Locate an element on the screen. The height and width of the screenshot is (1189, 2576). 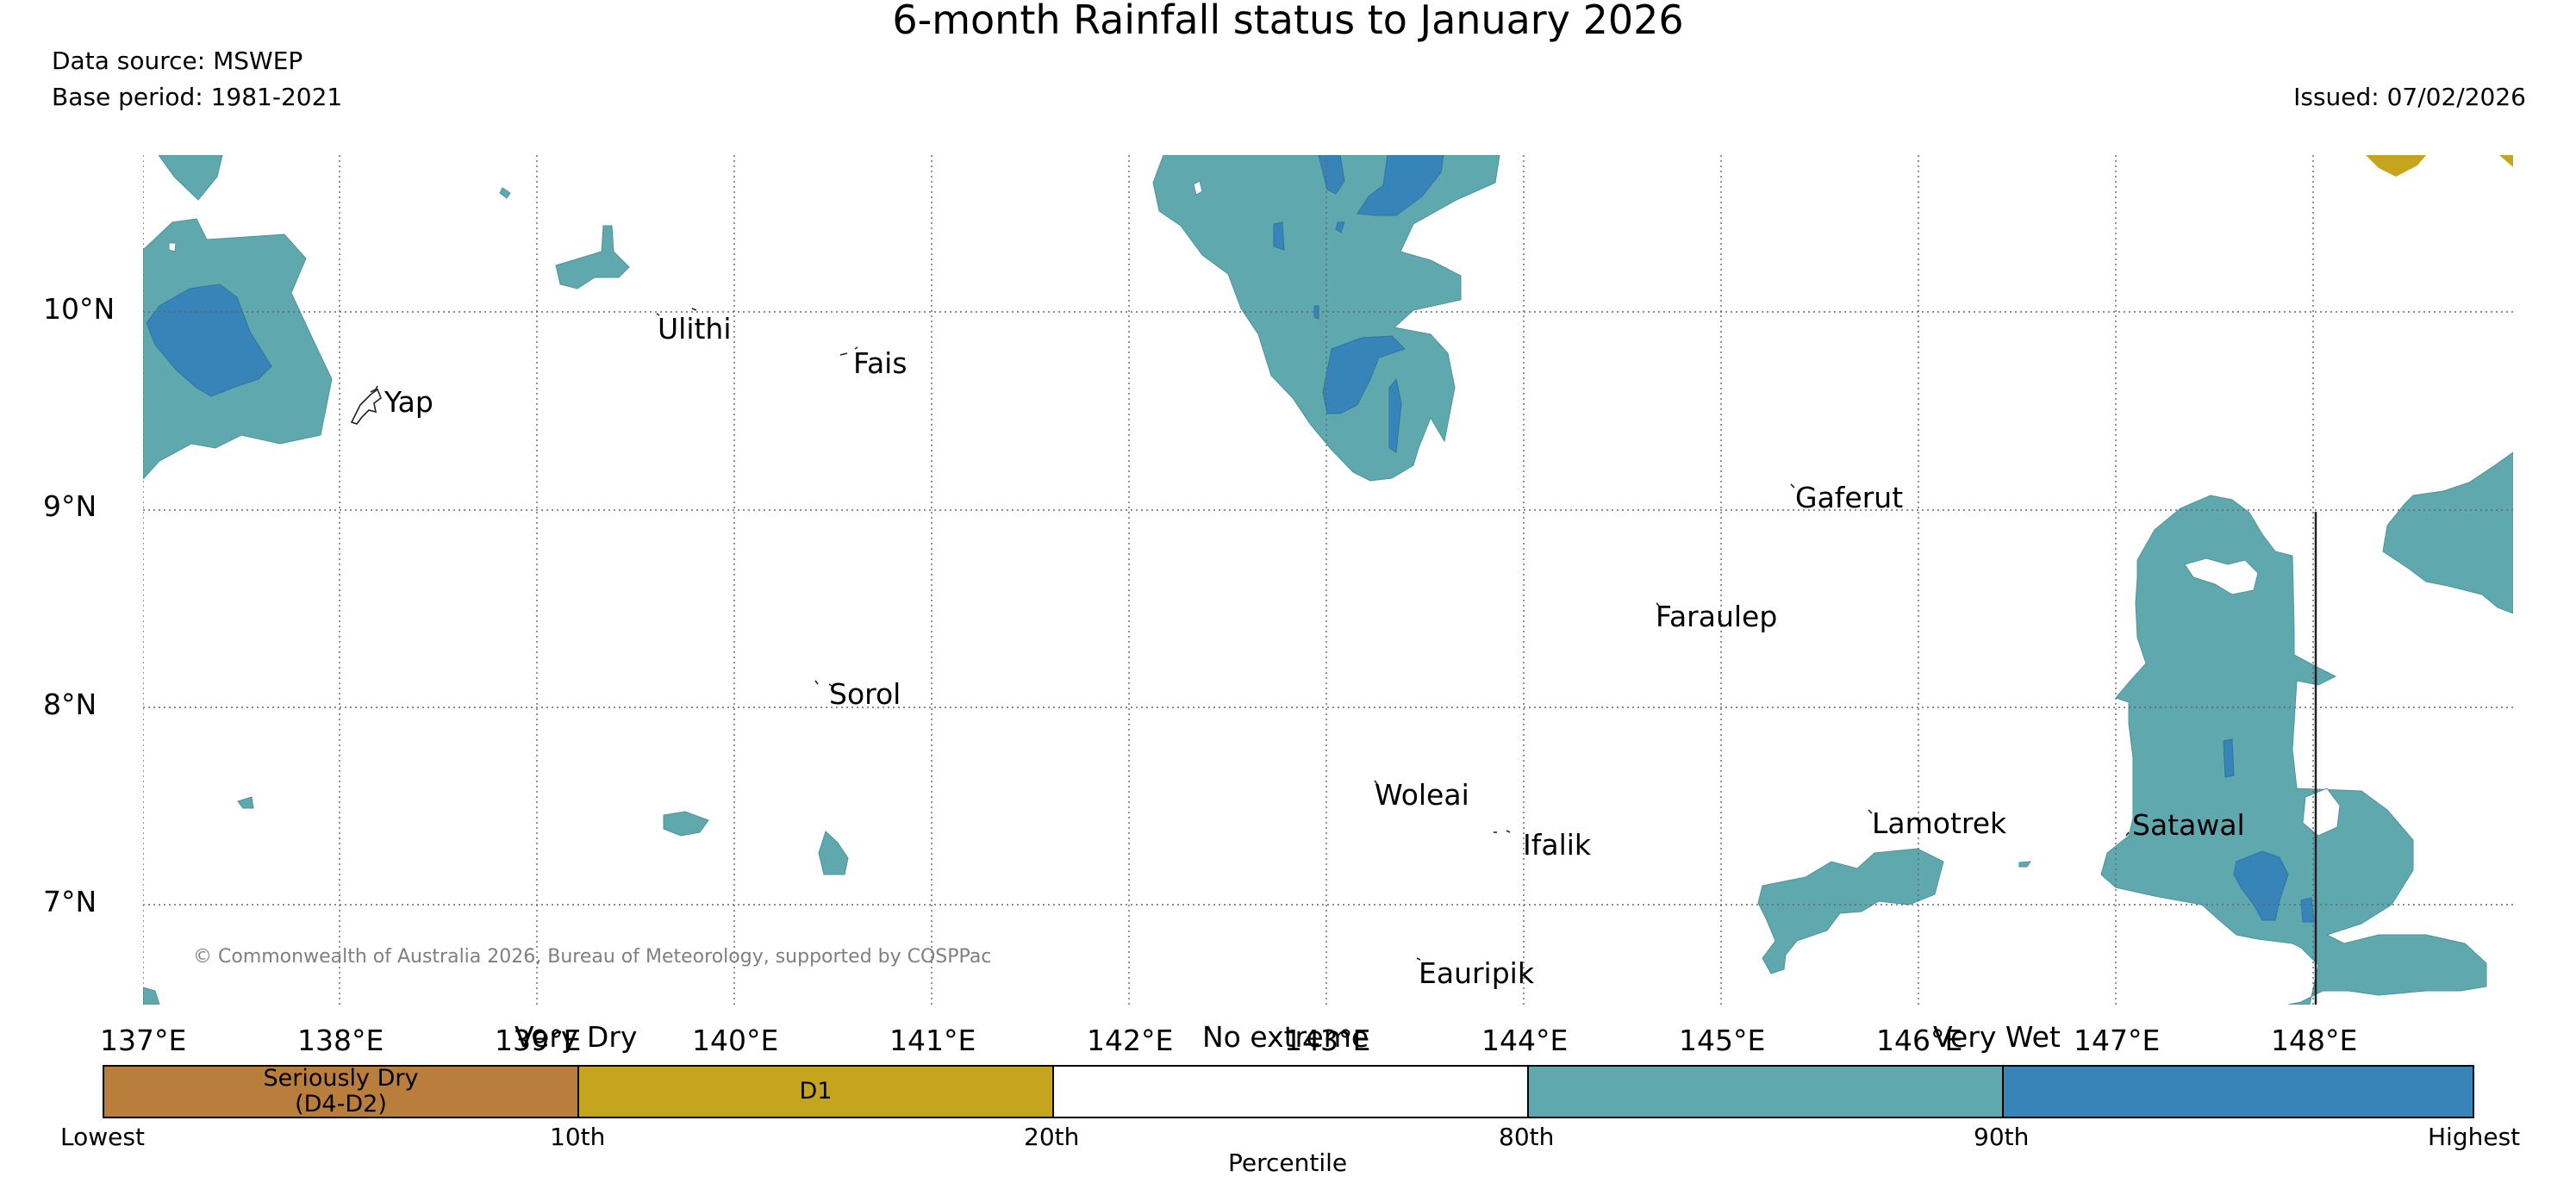
percentile-10th: 10th is located at coordinates (578, 1137).